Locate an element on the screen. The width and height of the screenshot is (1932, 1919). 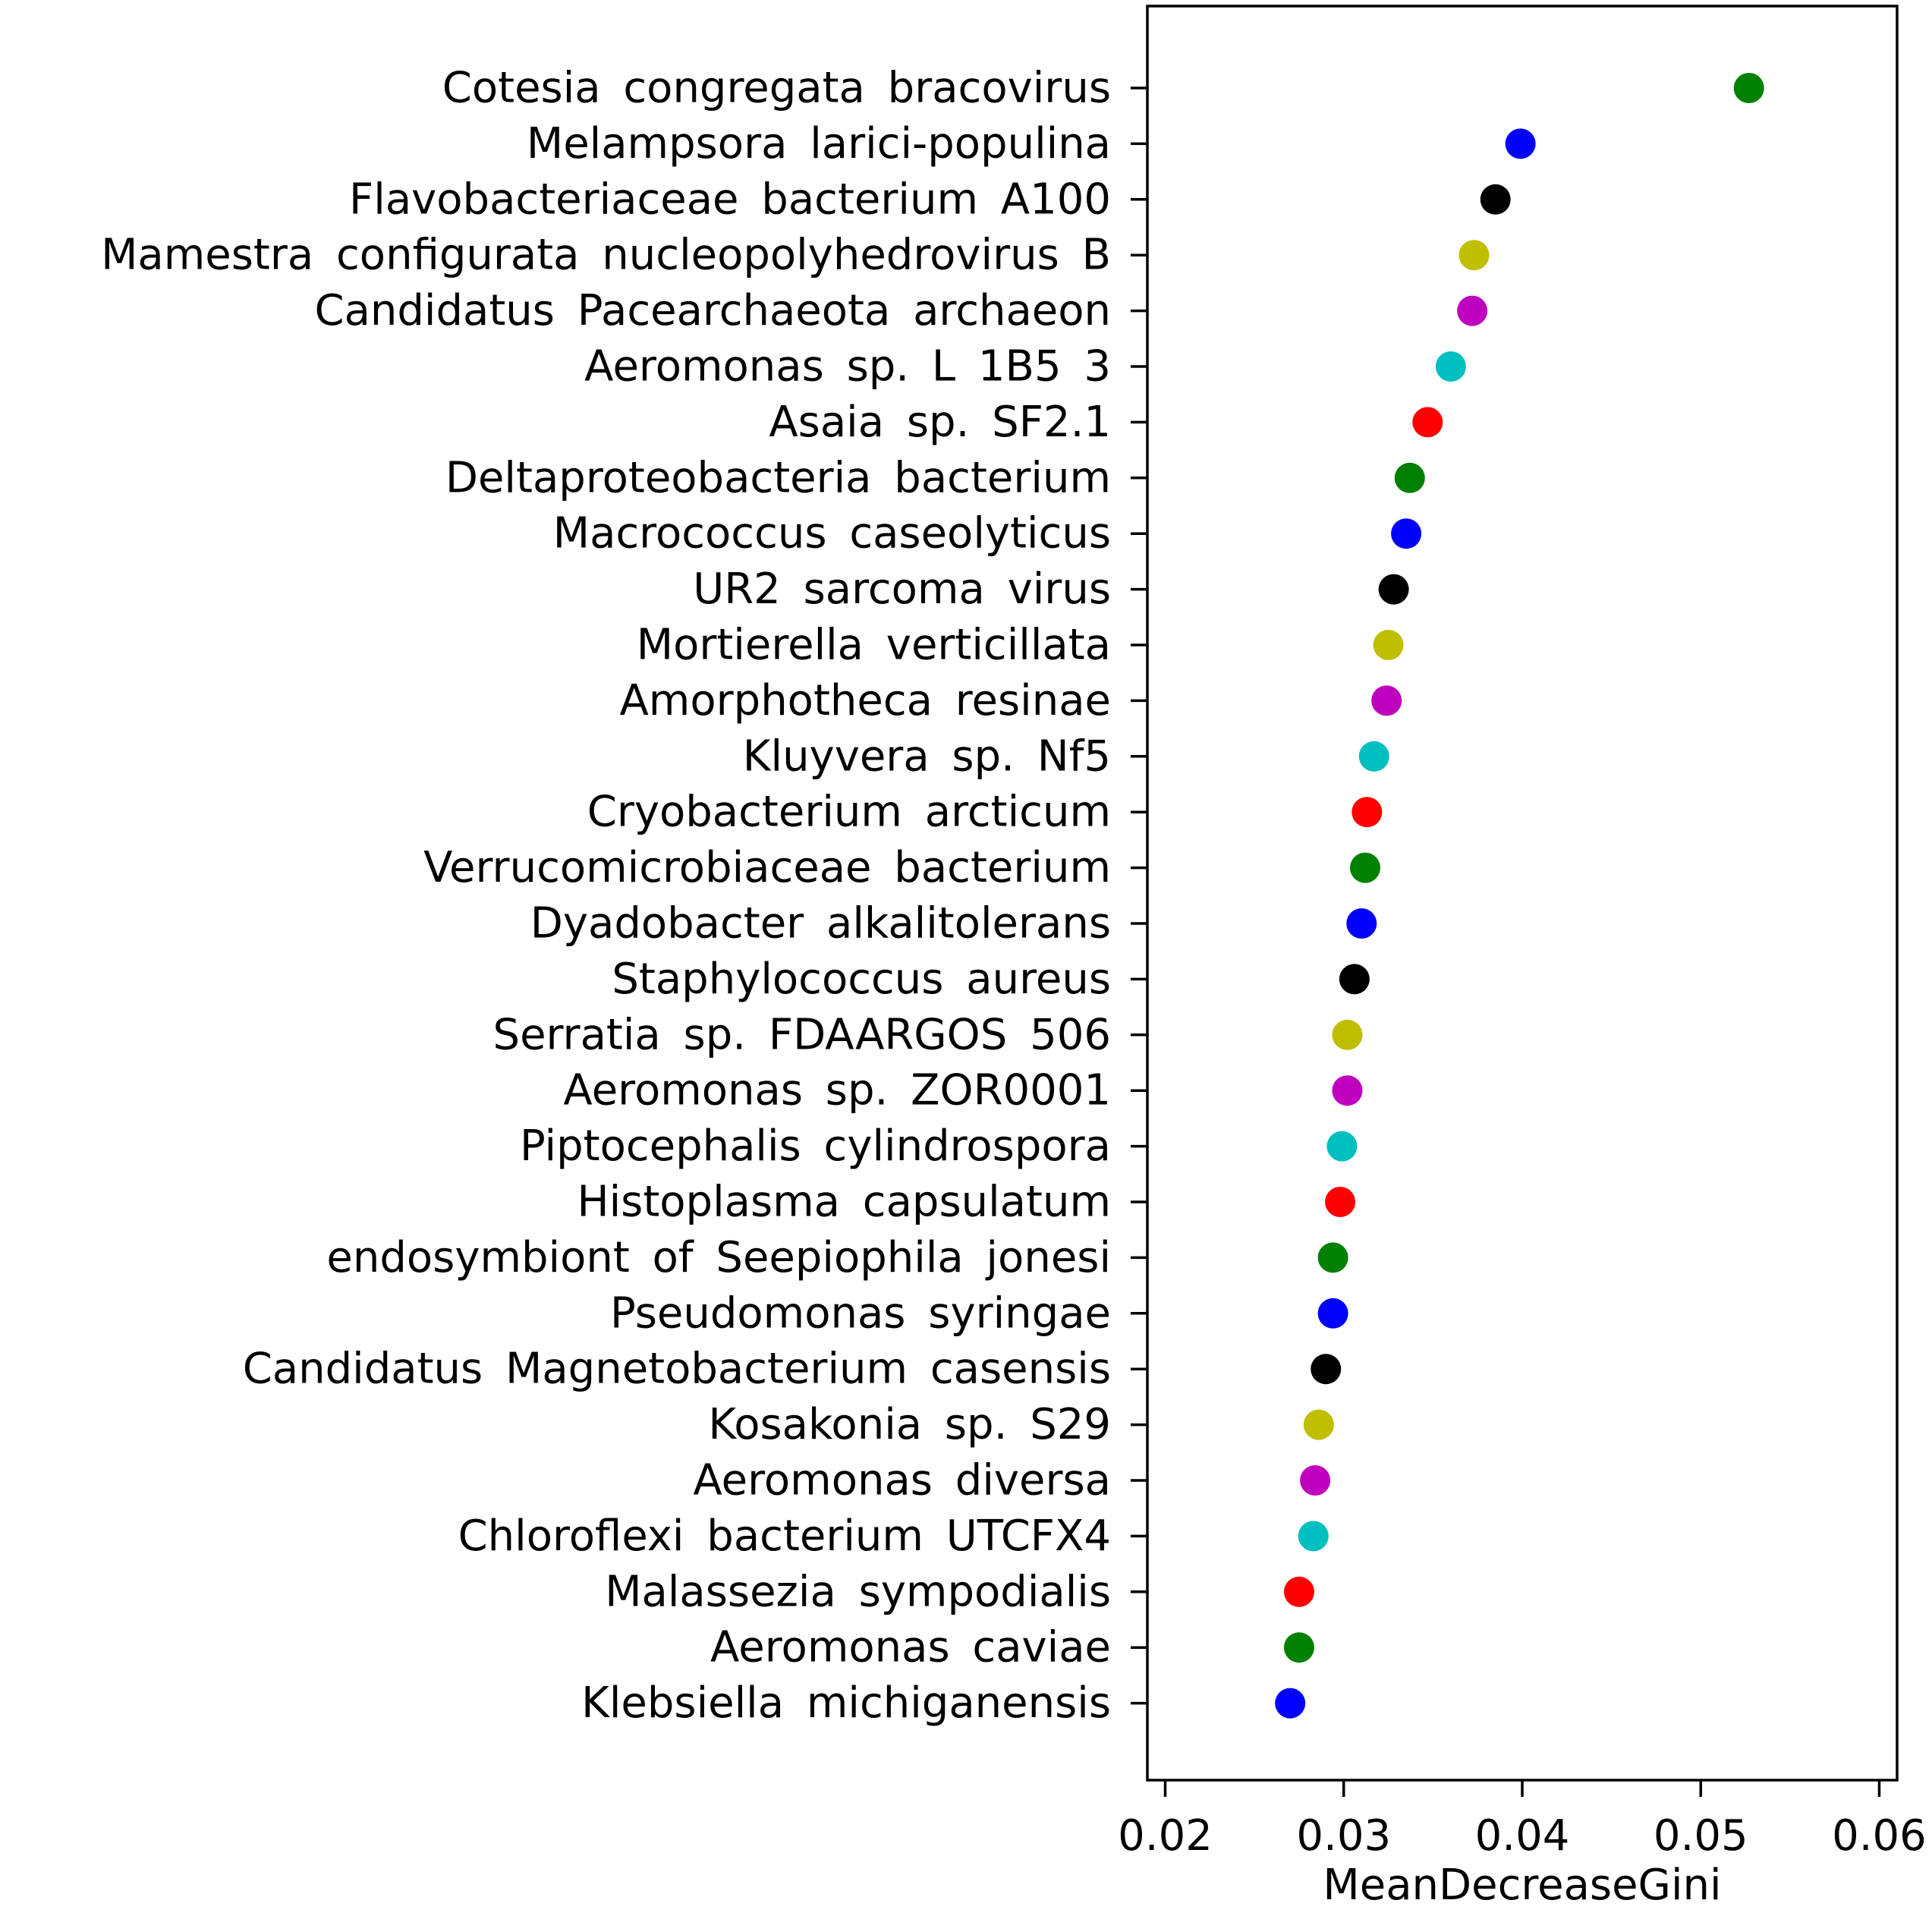
y-tick-label: Aeromonas caviae is located at coordinates (910, 1647).